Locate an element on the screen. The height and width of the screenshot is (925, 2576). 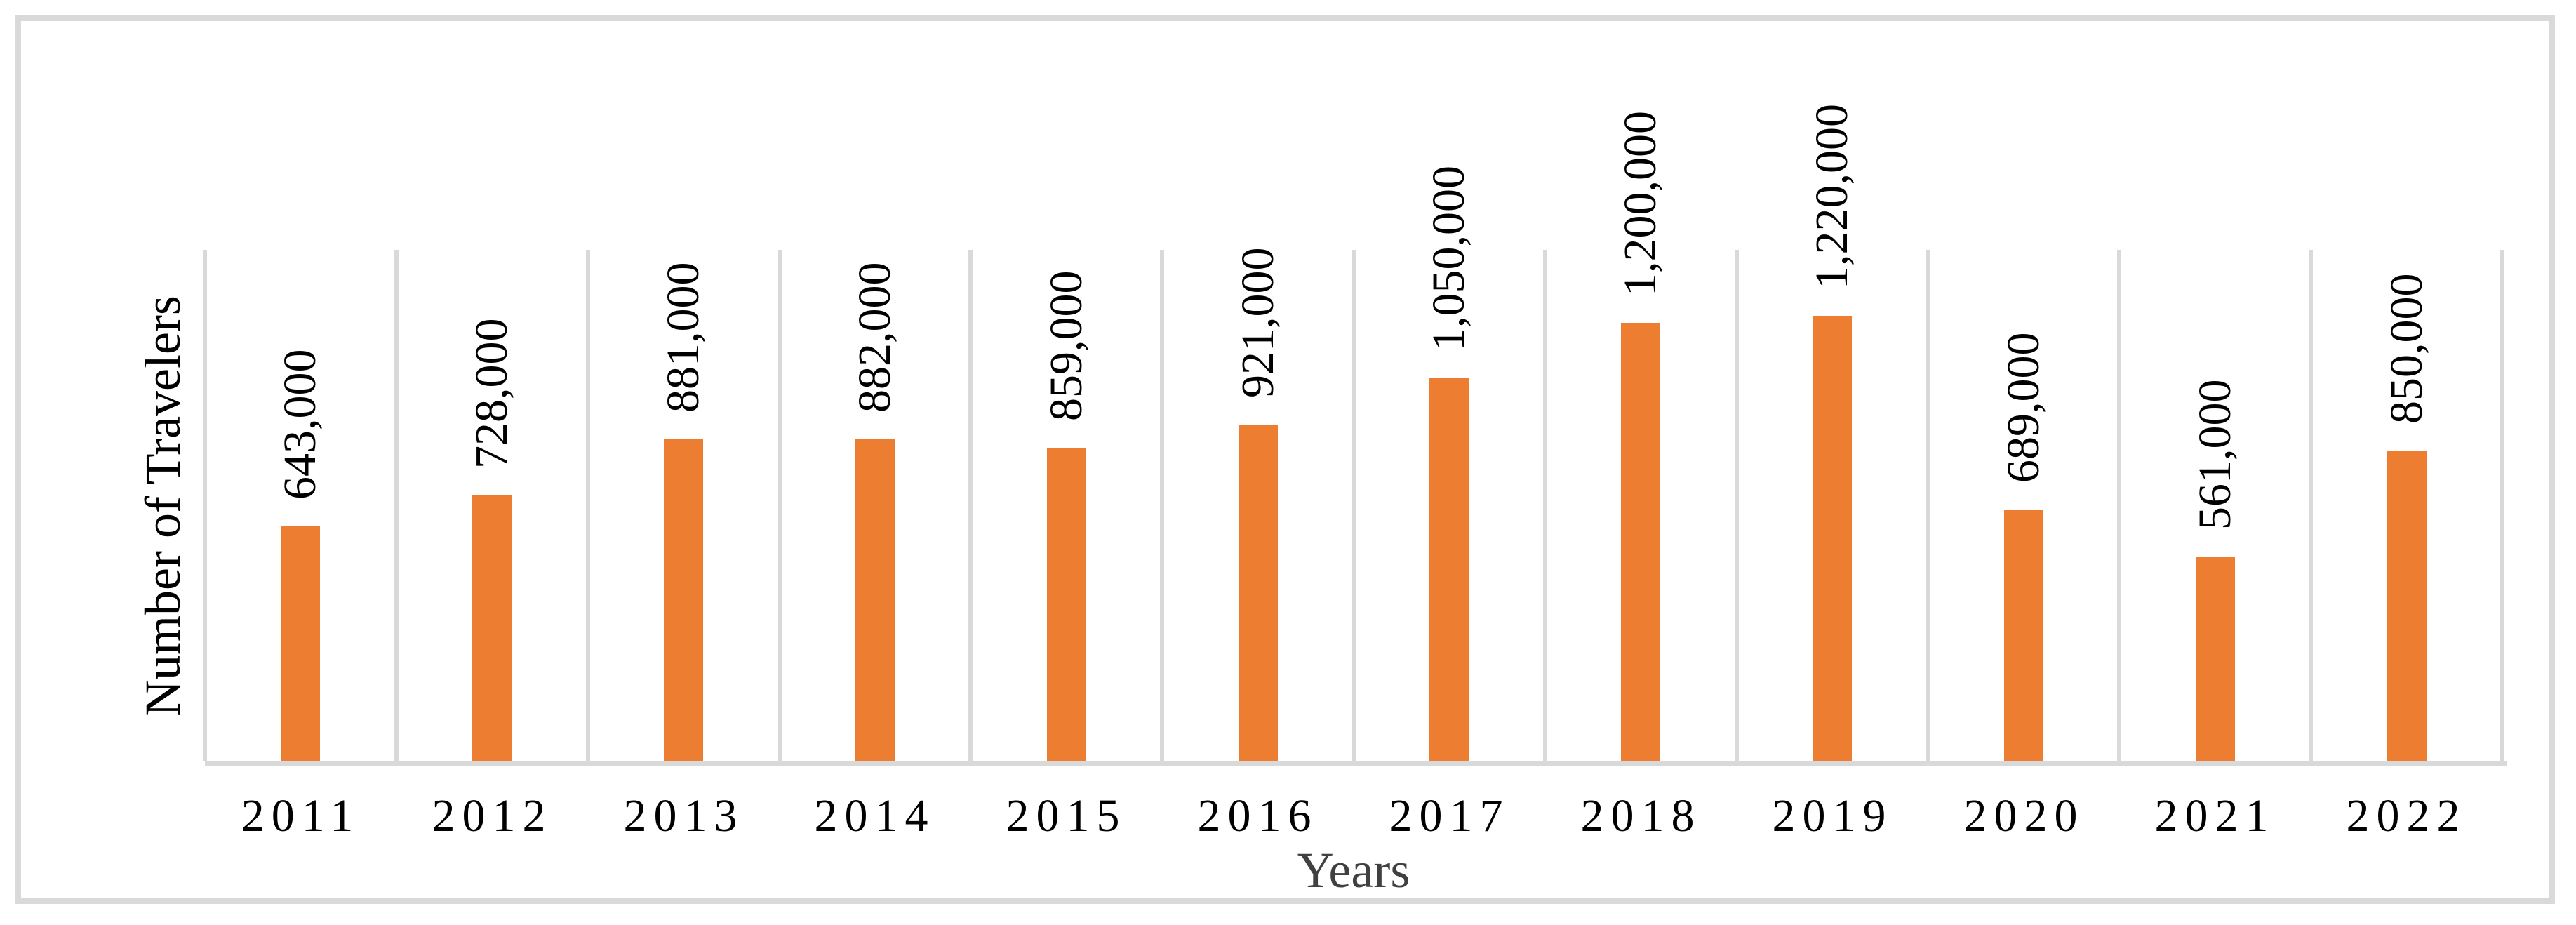
bar-2011 is located at coordinates (300, 644).